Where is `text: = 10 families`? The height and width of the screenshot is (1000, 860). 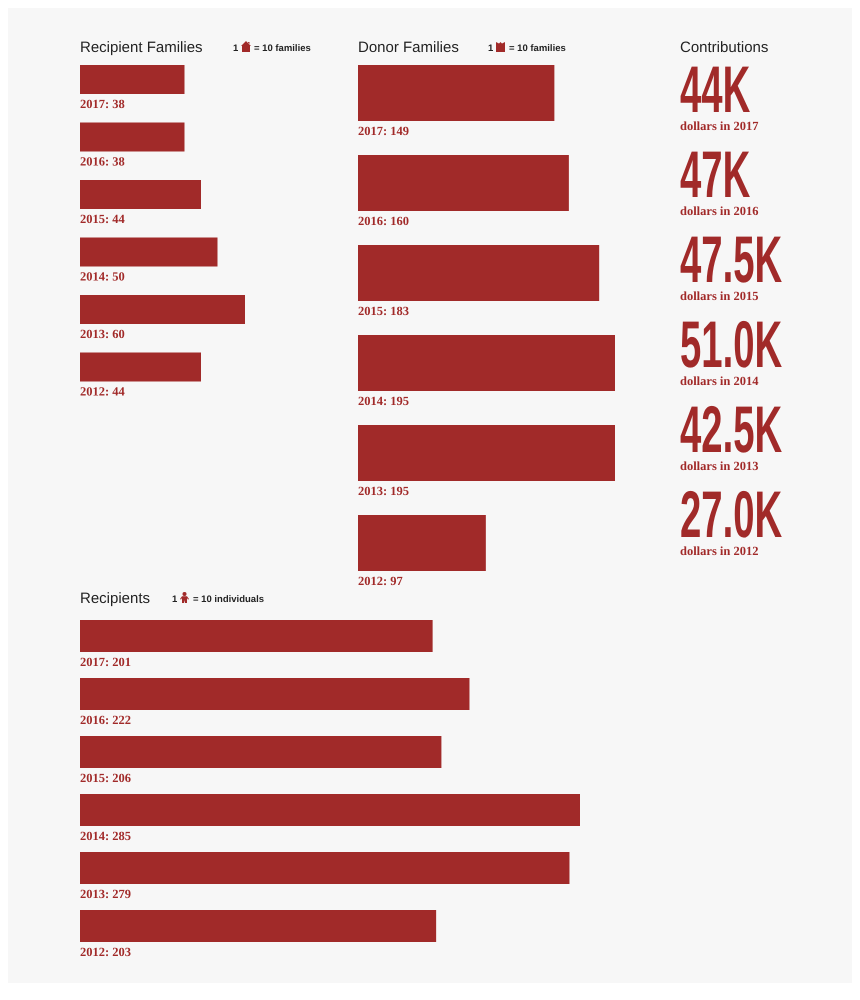 text: = 10 families is located at coordinates (282, 48).